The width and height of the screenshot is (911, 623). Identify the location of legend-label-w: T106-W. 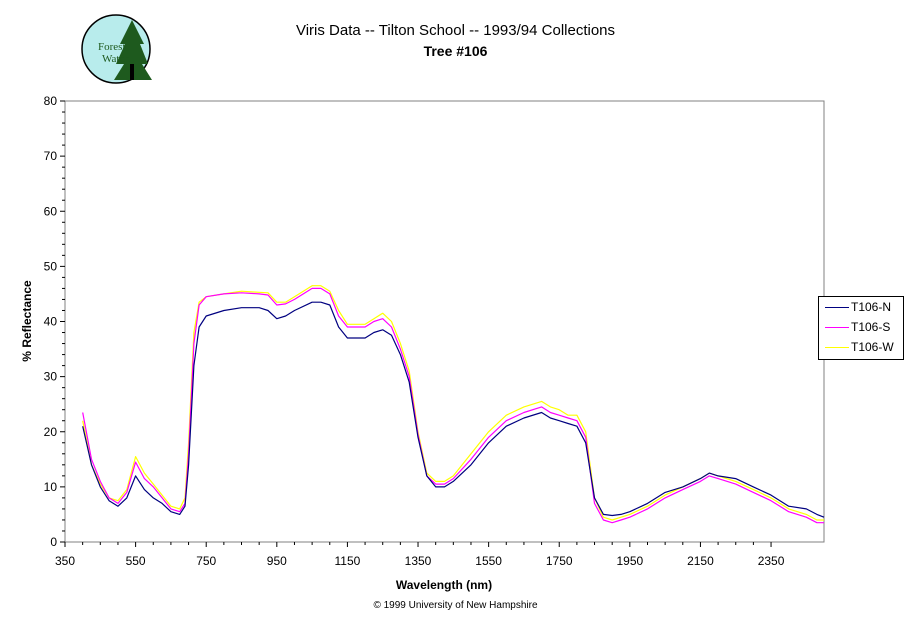
(872, 347).